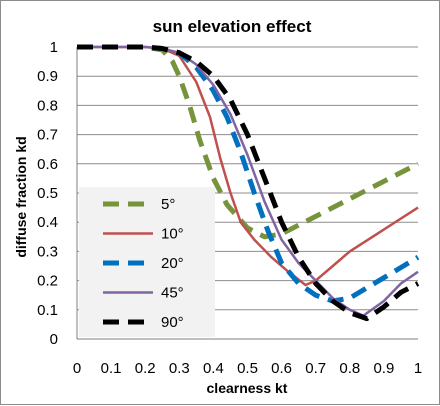 This screenshot has width=440, height=406. What do you see at coordinates (47, 135) in the screenshot?
I see `y-tick-label: 0.7` at bounding box center [47, 135].